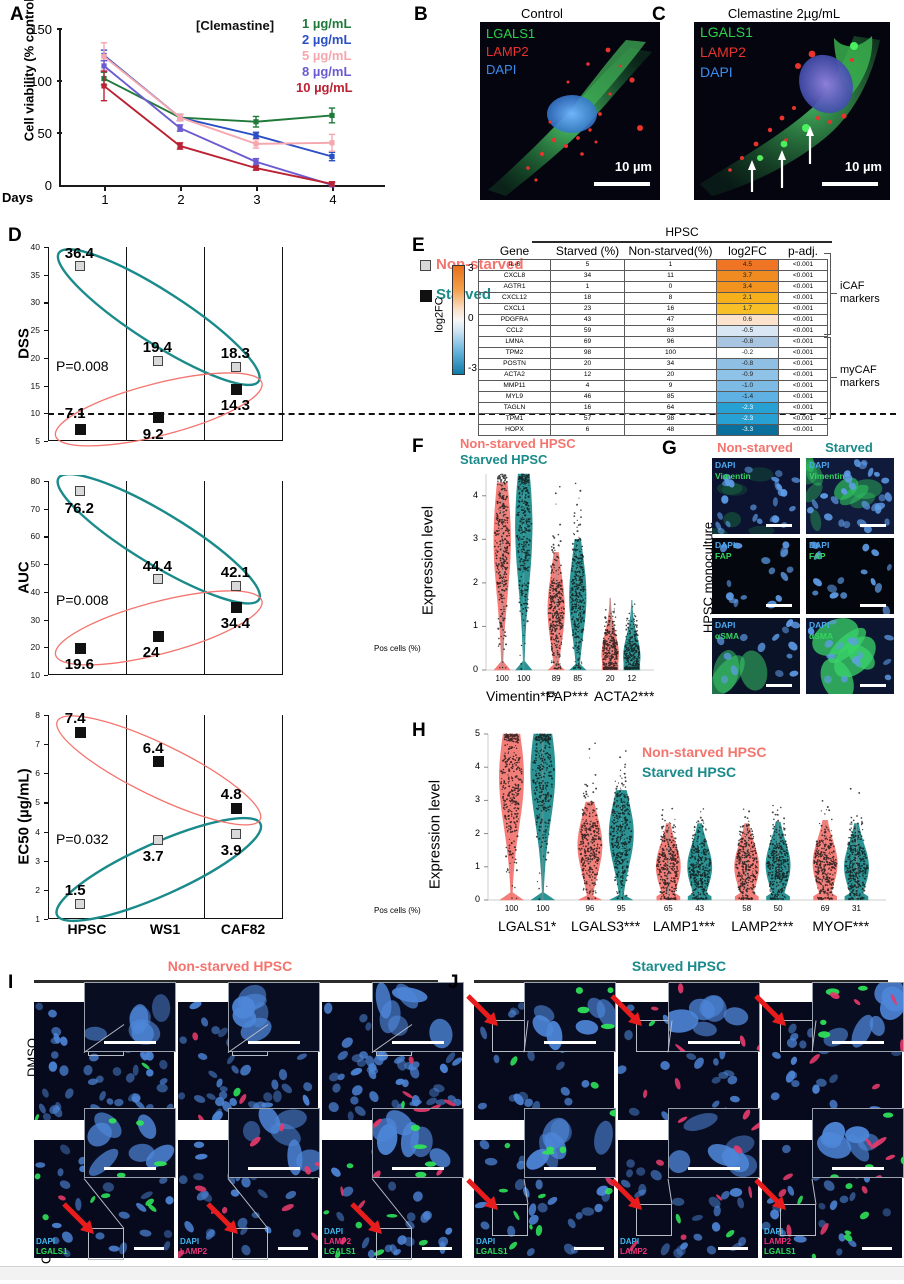 The image size is (904, 1284). What do you see at coordinates (87, 929) in the screenshot?
I see `panel-d-category-hpsc: HPSC` at bounding box center [87, 929].